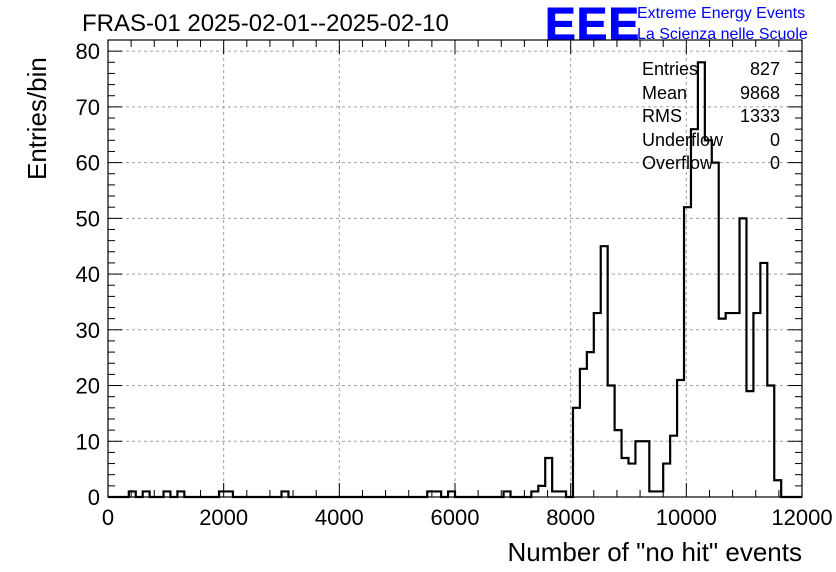 The height and width of the screenshot is (572, 836). What do you see at coordinates (455, 517) in the screenshot?
I see `x-tick-label: 6000` at bounding box center [455, 517].